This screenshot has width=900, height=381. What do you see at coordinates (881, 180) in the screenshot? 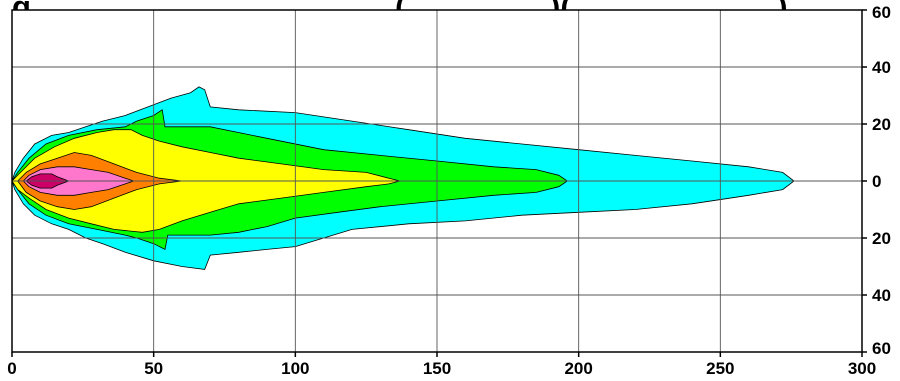
I see `y-tick-labels: 60 40 20 0 20 40 60` at bounding box center [881, 180].